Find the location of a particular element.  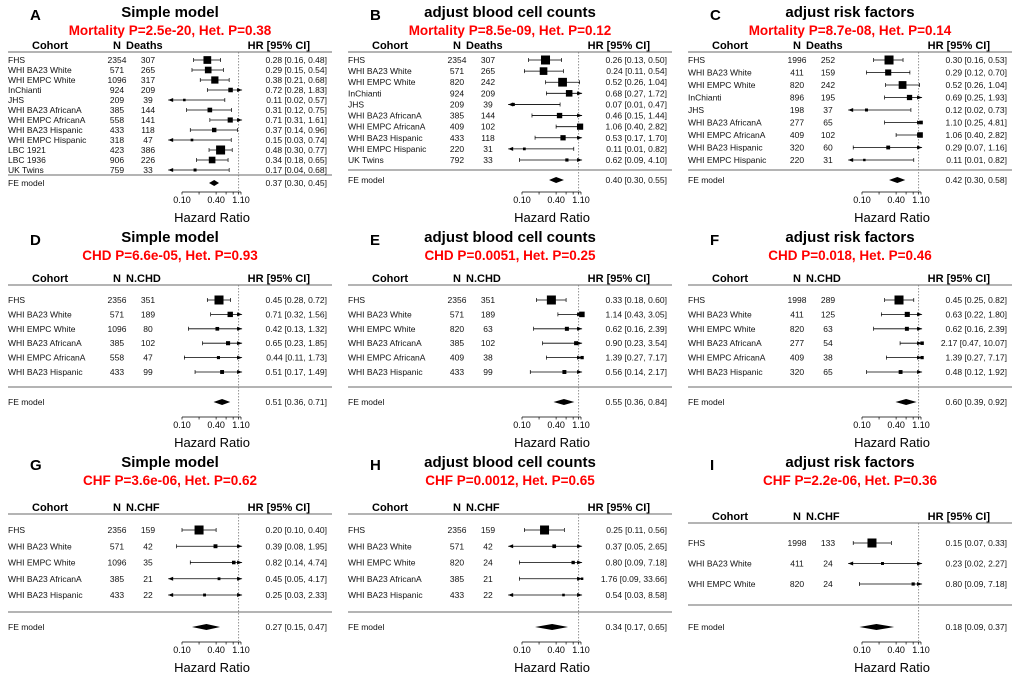

events-value: 42 is located at coordinates (148, 546).